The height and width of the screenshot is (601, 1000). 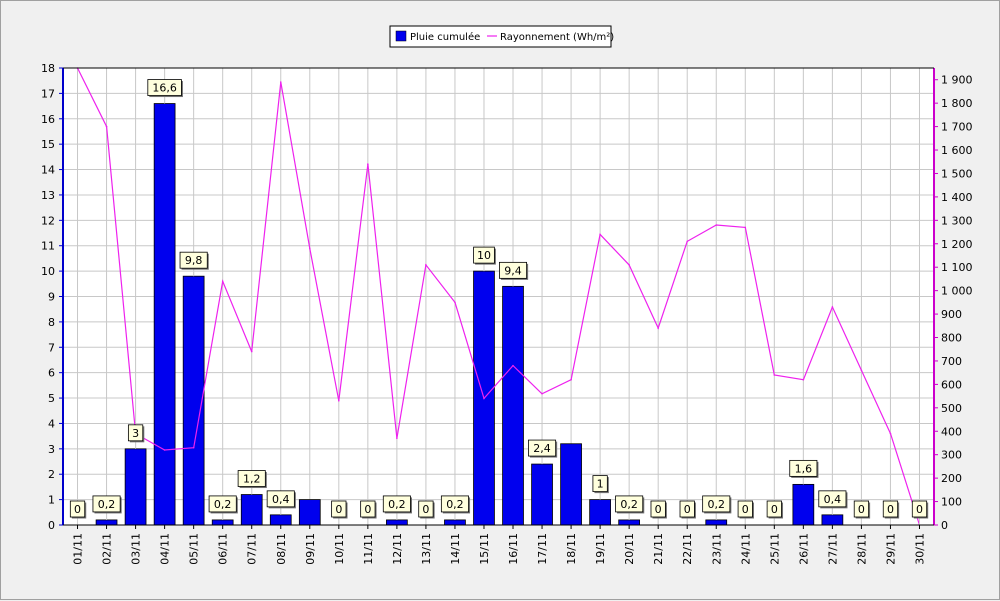 What do you see at coordinates (194, 549) in the screenshot?
I see `x-tick-label: 05/11` at bounding box center [194, 549].